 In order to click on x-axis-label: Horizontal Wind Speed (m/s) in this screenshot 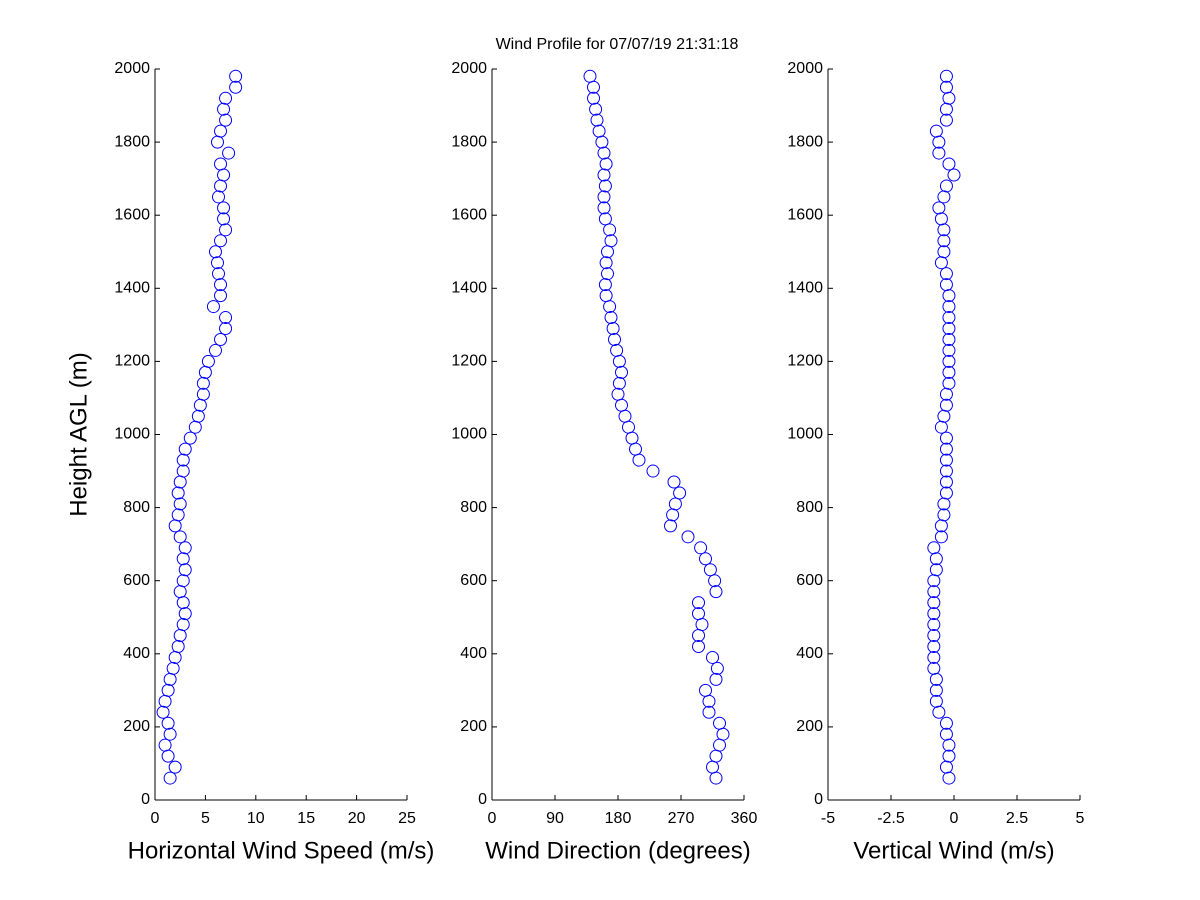, I will do `click(281, 850)`.